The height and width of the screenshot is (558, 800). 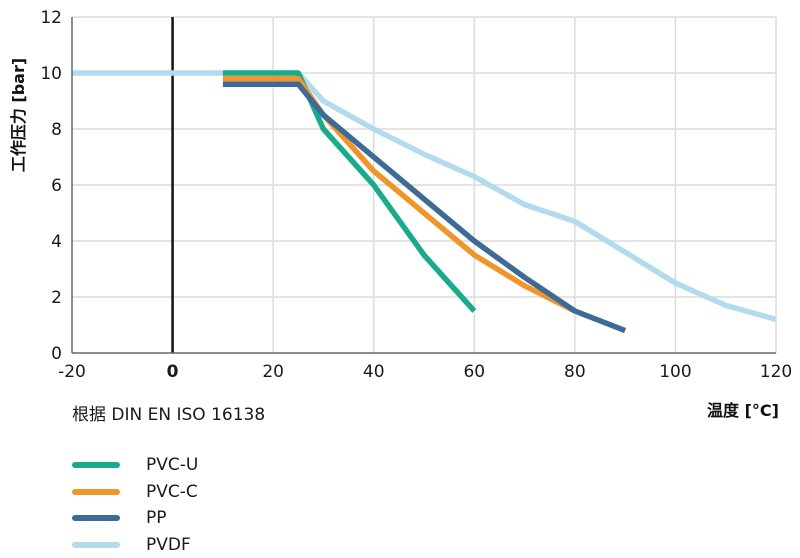 I want to click on legend-item: PVC-U, so click(x=135, y=465).